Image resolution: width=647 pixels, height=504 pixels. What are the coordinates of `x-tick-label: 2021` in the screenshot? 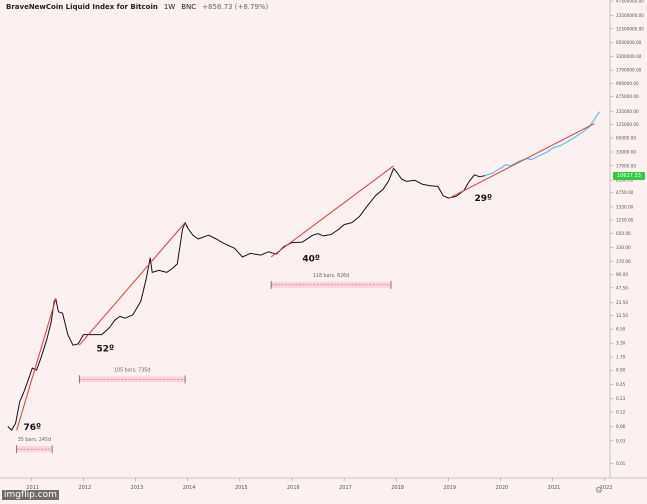 It's located at (554, 488).